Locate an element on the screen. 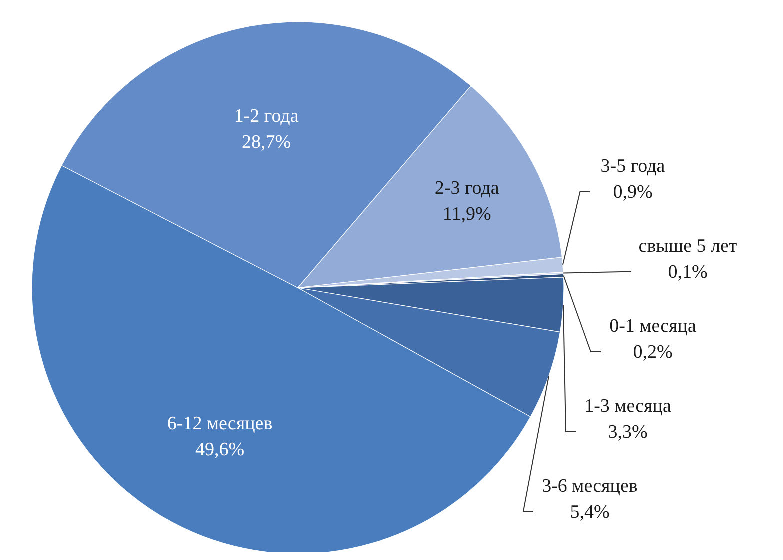 The height and width of the screenshot is (560, 783). data-label: 49,6% is located at coordinates (220, 449).